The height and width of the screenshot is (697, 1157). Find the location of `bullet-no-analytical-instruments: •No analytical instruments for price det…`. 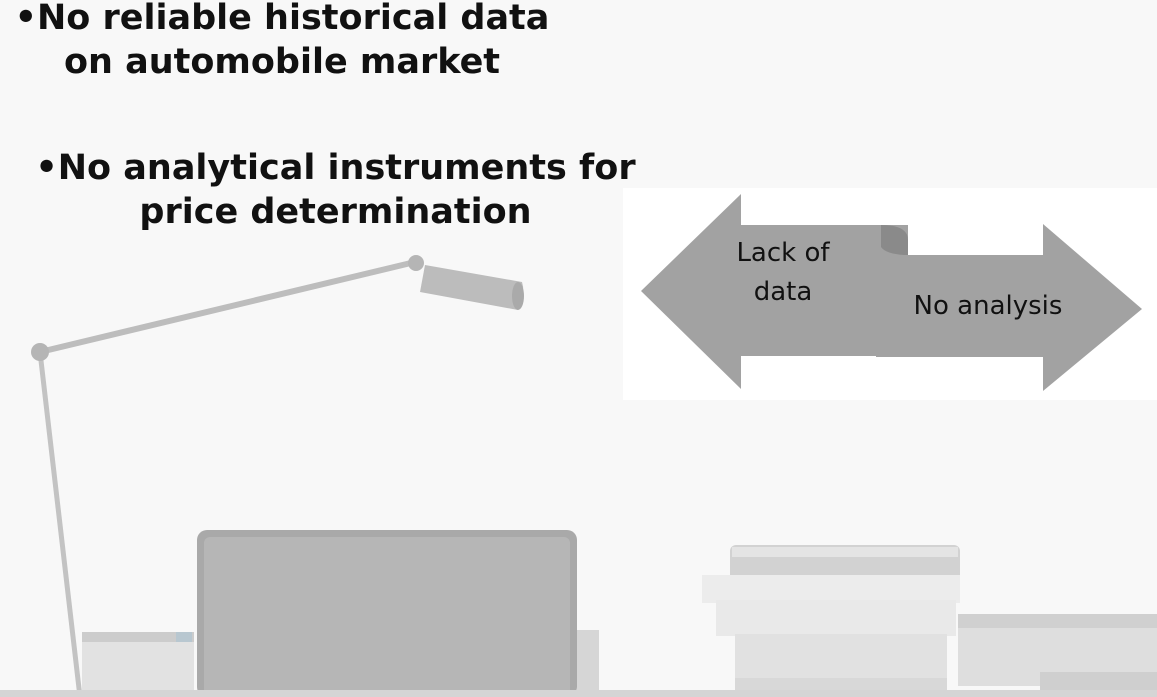

bullet-no-analytical-instruments: •No analytical instruments for price det… is located at coordinates (335, 190).